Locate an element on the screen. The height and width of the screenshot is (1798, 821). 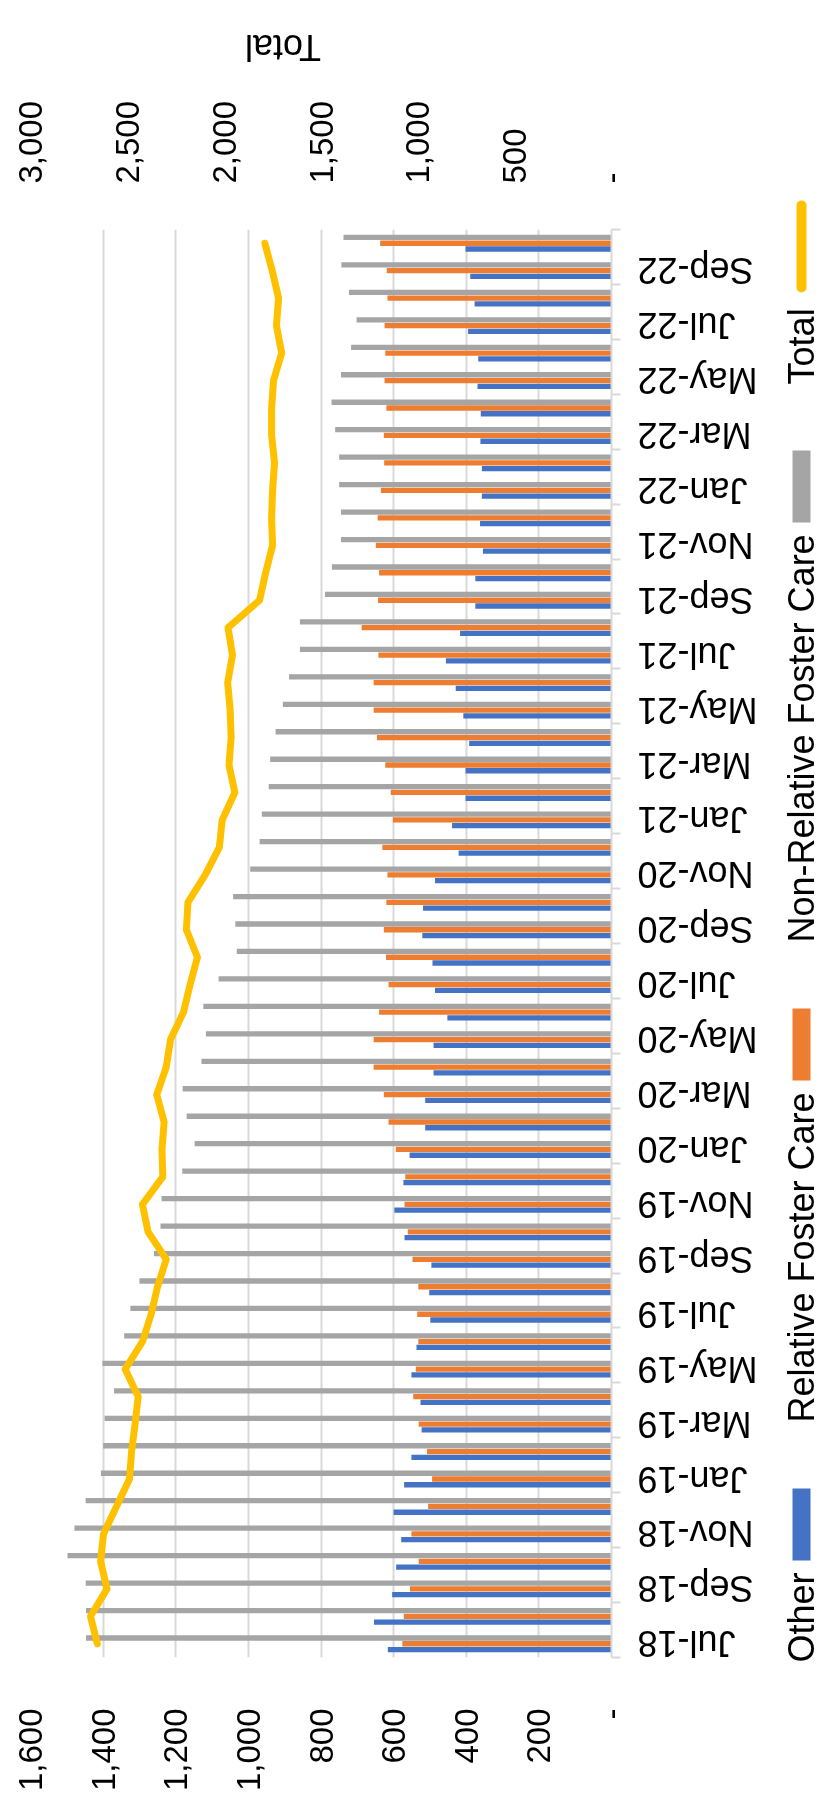
y-tick-label: Jan-19 is located at coordinates (692, 1479).